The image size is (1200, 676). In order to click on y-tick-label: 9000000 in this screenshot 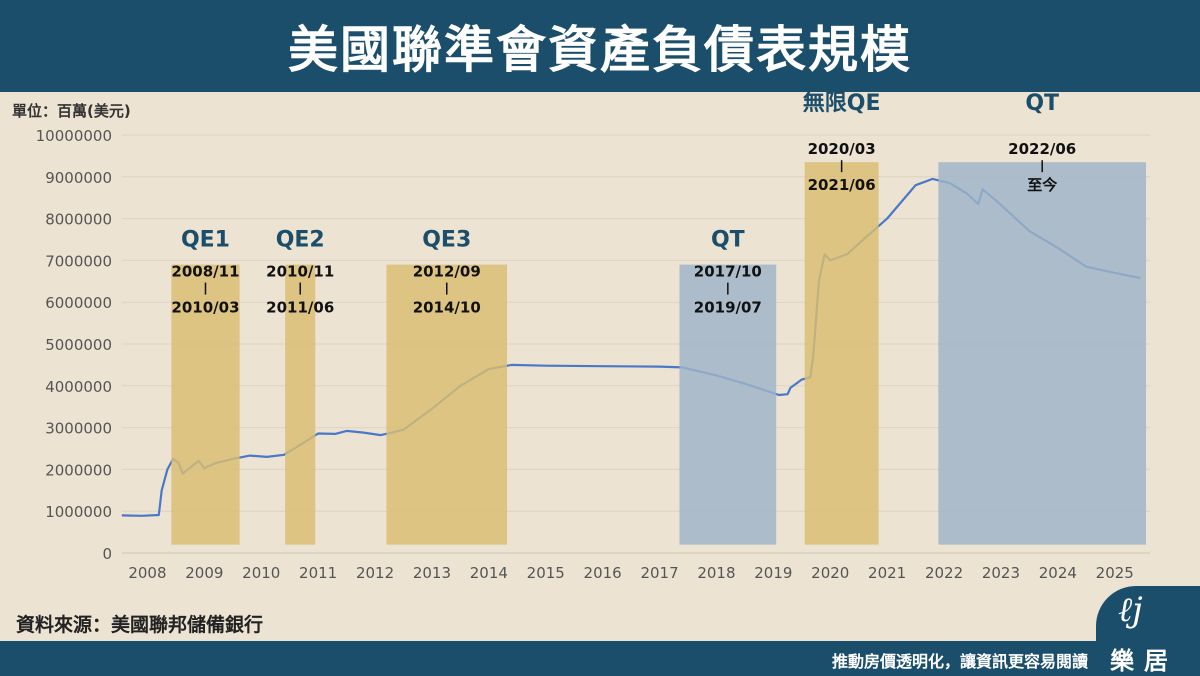, I will do `click(78, 178)`.